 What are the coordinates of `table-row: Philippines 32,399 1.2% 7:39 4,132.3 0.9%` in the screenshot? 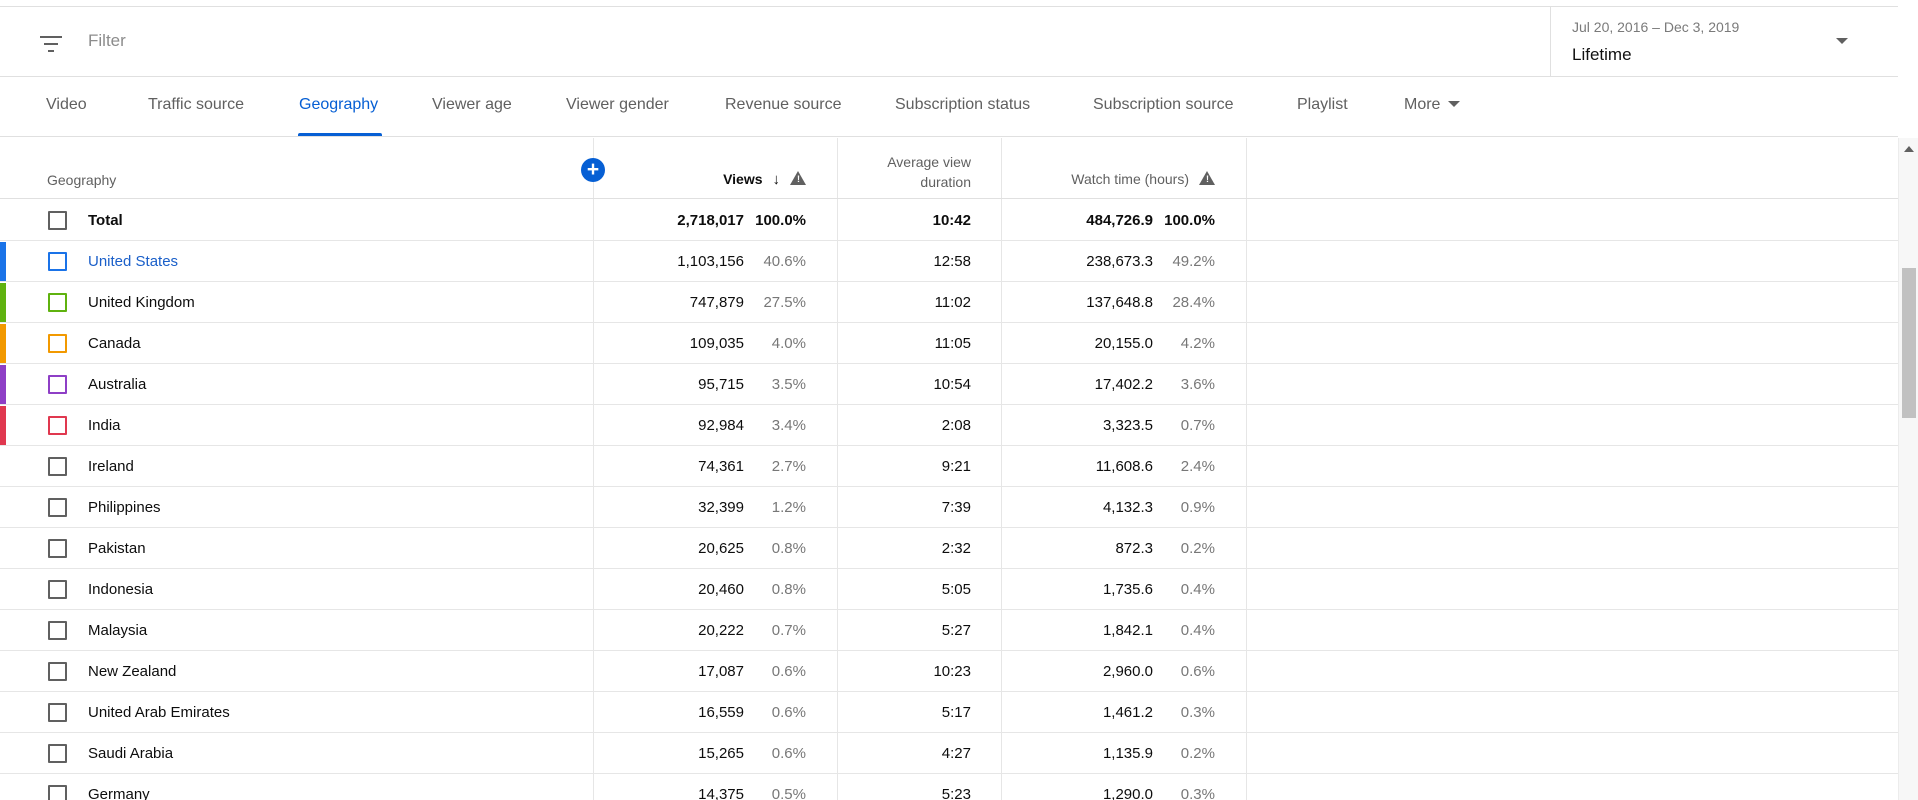 It's located at (949, 507).